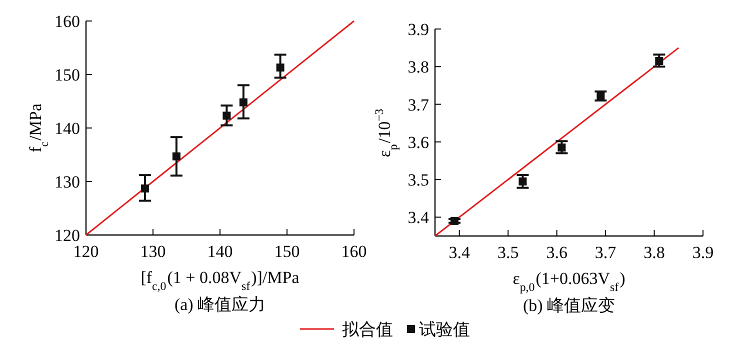  I want to click on x-tick-label: 3.8, so click(654, 252).